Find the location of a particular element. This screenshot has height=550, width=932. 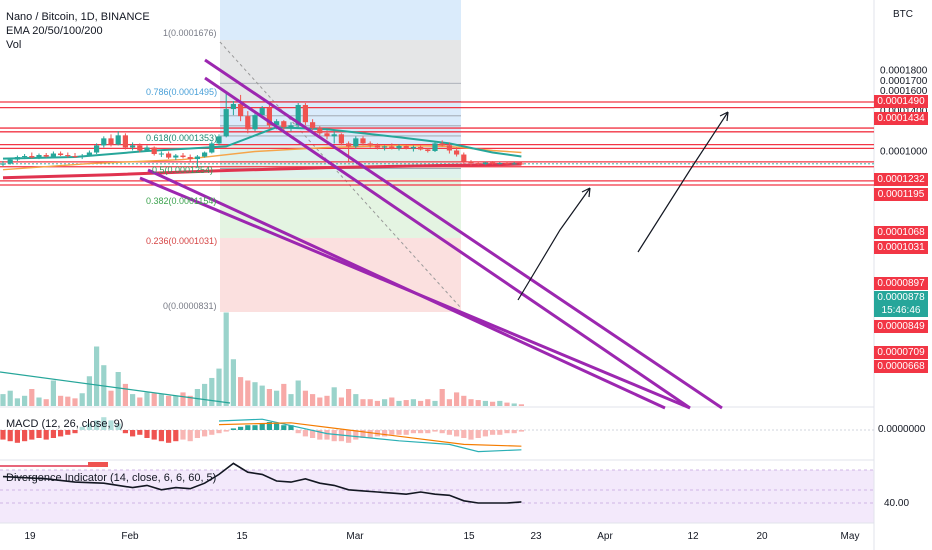

level-label: 0.0000668 is located at coordinates (901, 366).